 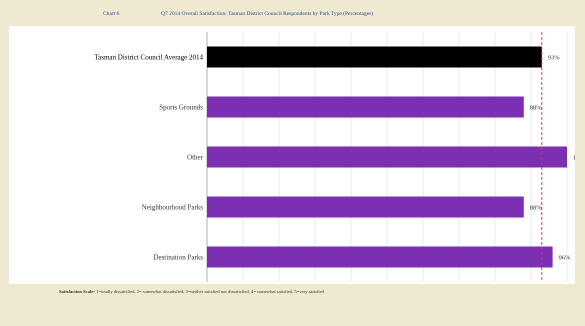 I want to click on chart-number: Chart 6, so click(x=111, y=14).